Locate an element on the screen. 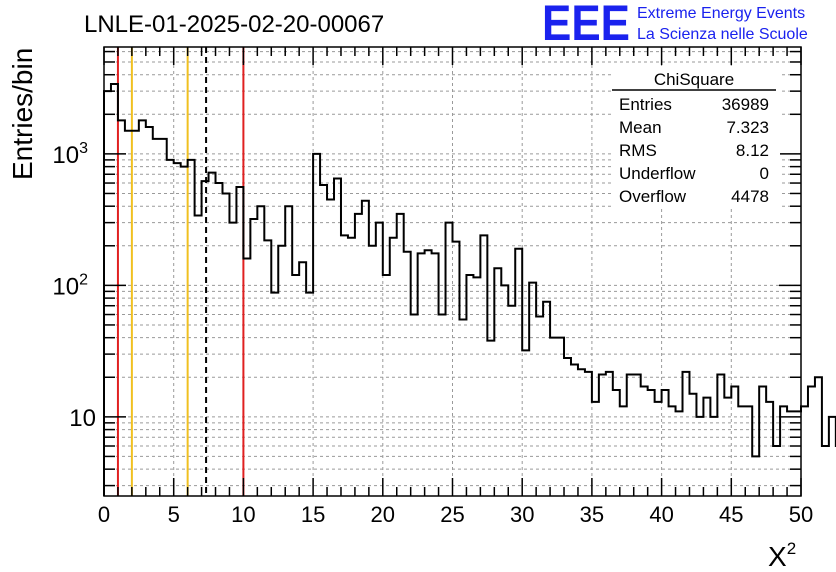 This screenshot has width=836, height=572. x-axis-label-base: X is located at coordinates (777, 556).